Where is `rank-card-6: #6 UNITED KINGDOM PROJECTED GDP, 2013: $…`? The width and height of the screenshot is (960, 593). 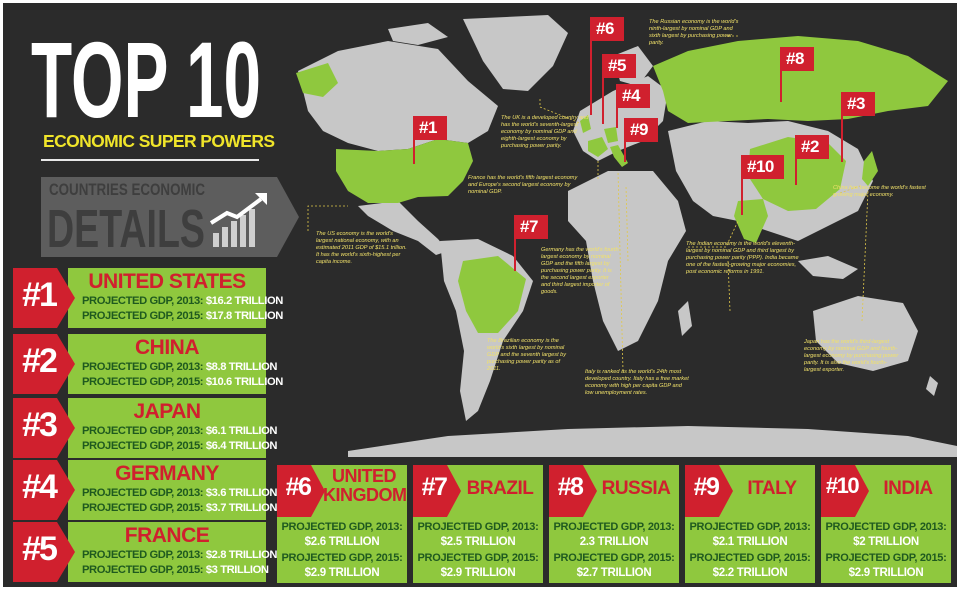 rank-card-6: #6 UNITED KINGDOM PROJECTED GDP, 2013: $… is located at coordinates (342, 524).